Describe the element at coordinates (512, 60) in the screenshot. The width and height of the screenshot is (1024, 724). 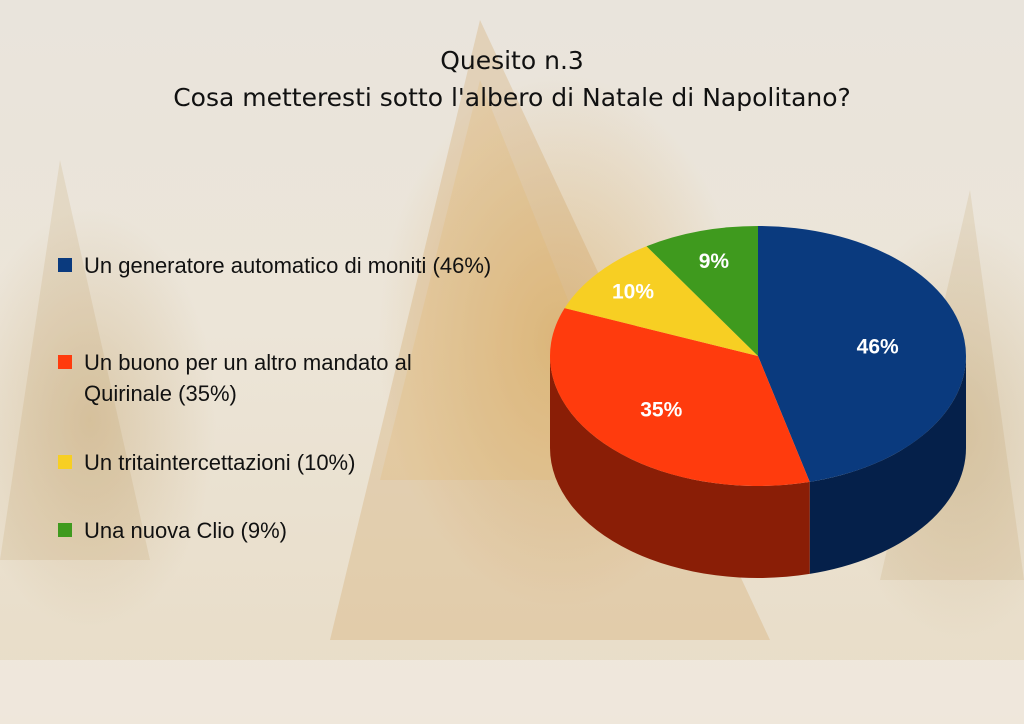
I see `title-line-1: Quesito n.3` at that location.